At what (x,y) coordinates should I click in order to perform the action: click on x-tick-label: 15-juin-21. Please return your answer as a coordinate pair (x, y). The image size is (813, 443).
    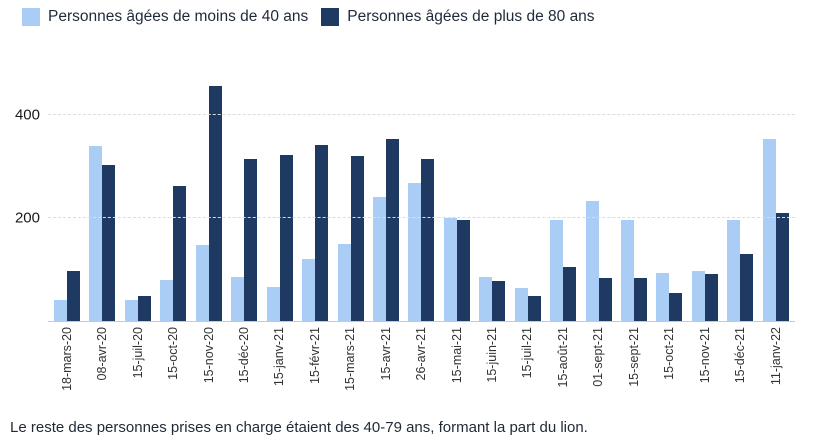
    Looking at the image, I should click on (492, 355).